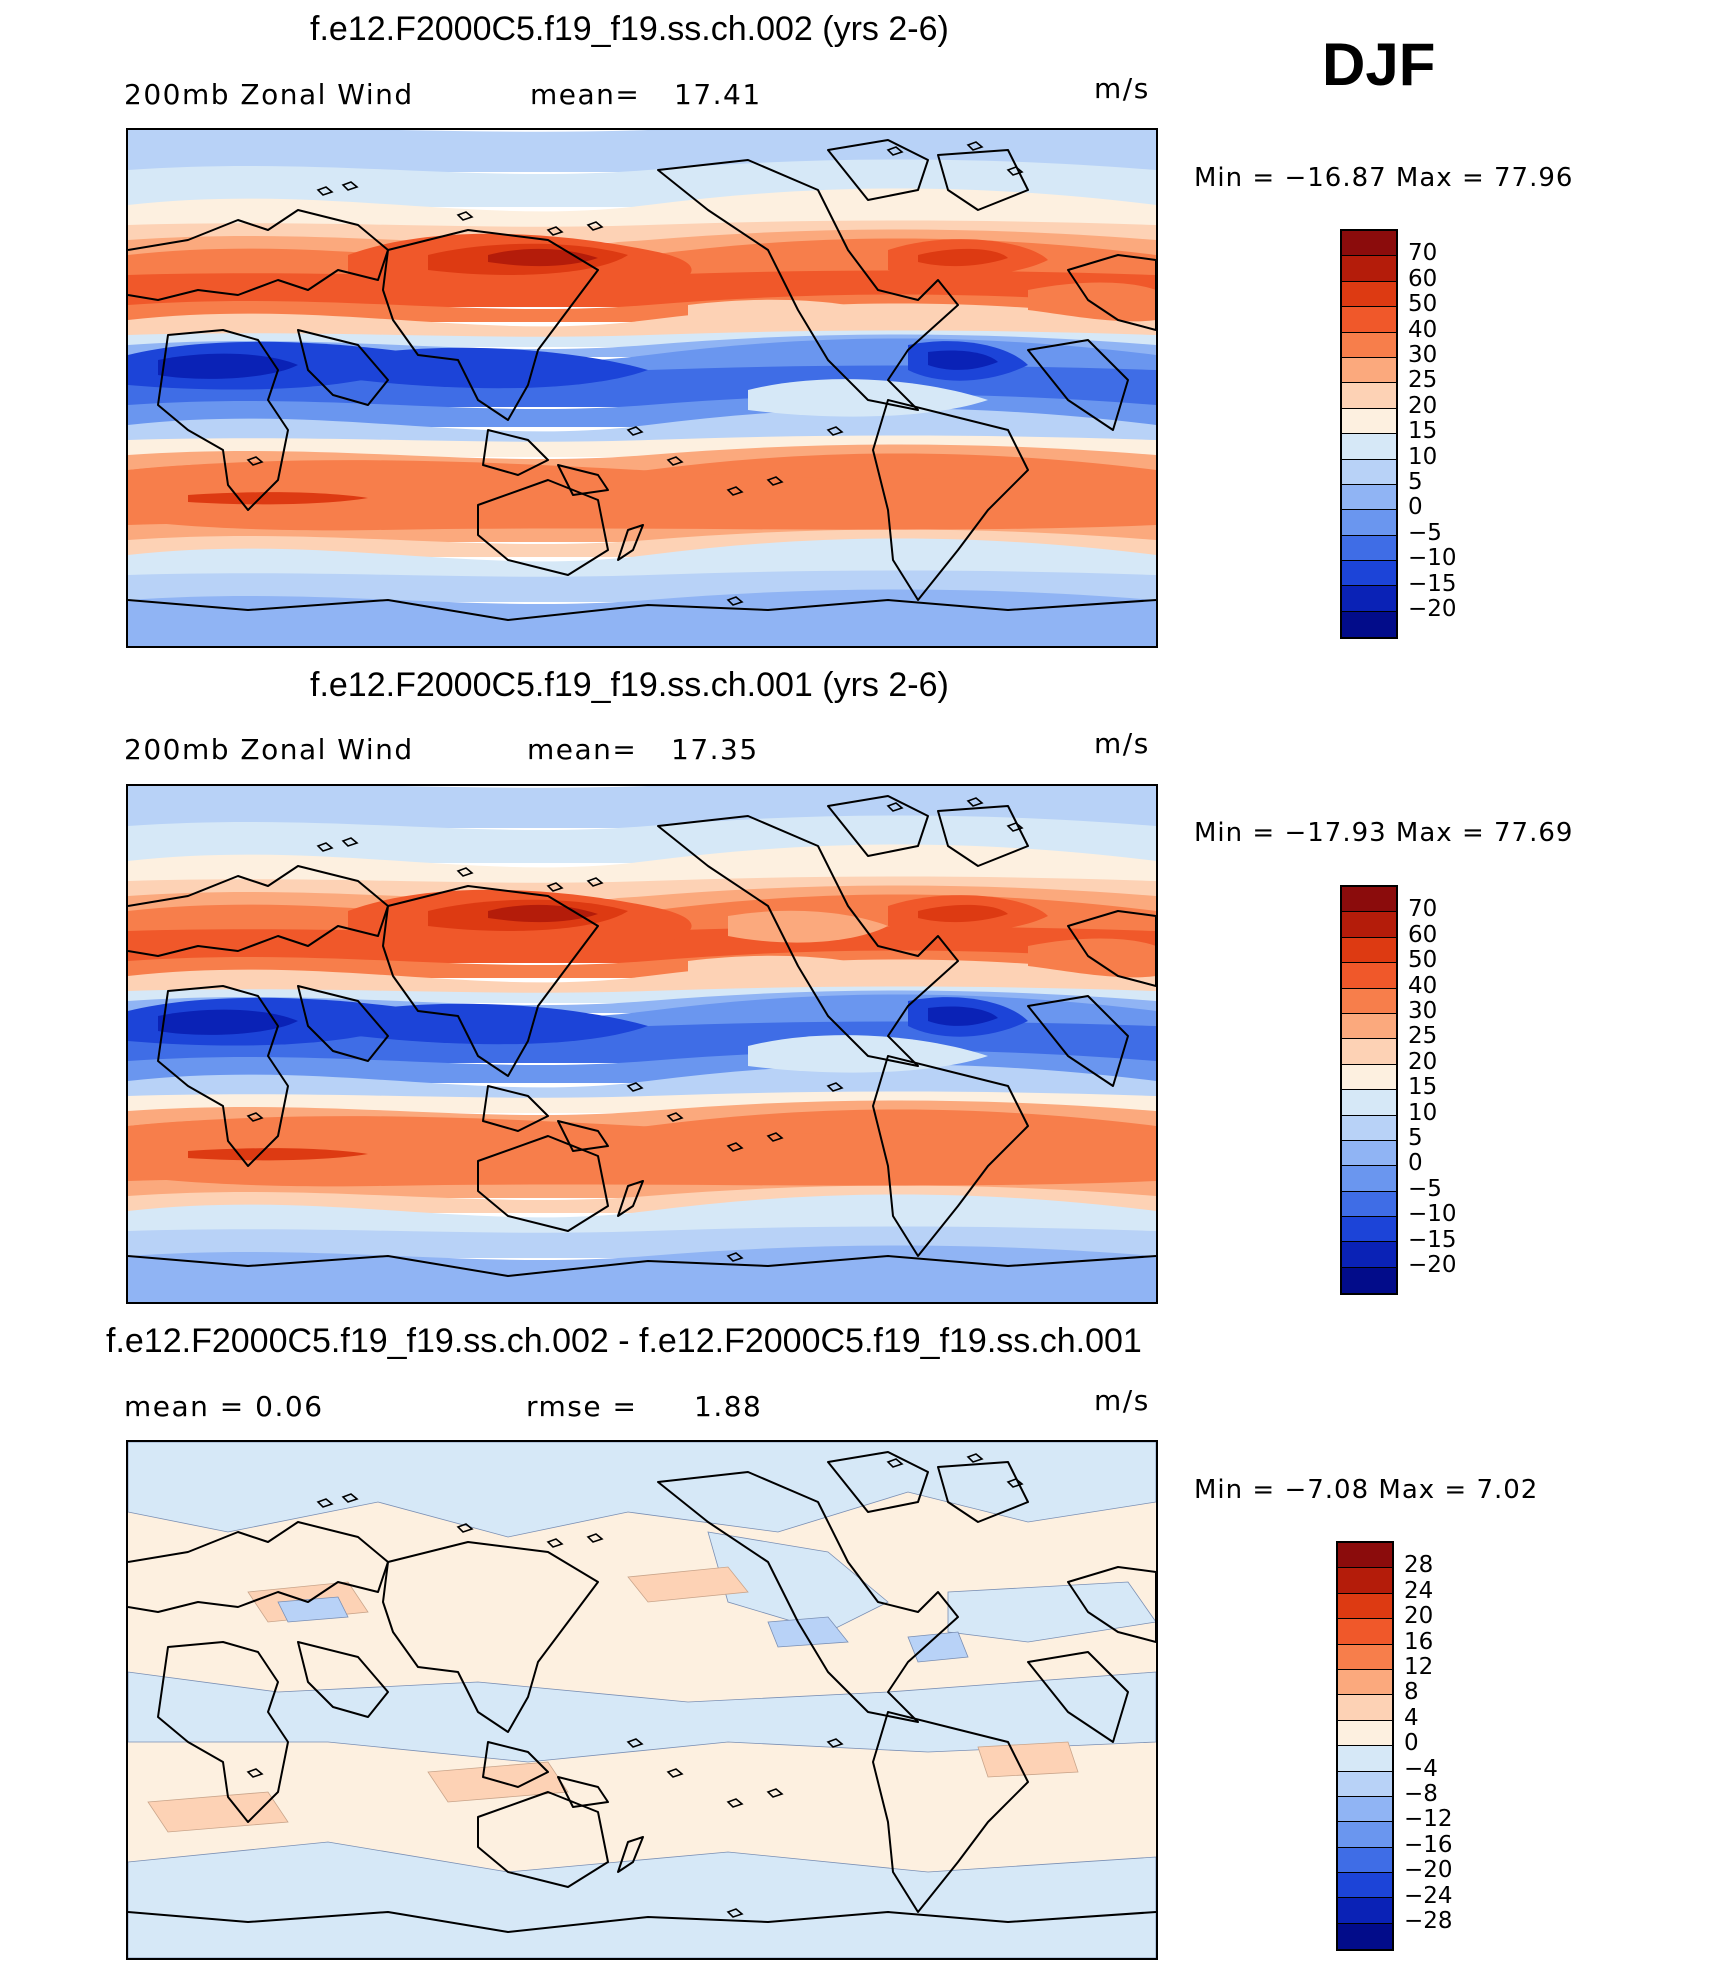 The height and width of the screenshot is (1963, 1710). What do you see at coordinates (582, 749) in the screenshot?
I see `panel-2-stat-label: mean=` at bounding box center [582, 749].